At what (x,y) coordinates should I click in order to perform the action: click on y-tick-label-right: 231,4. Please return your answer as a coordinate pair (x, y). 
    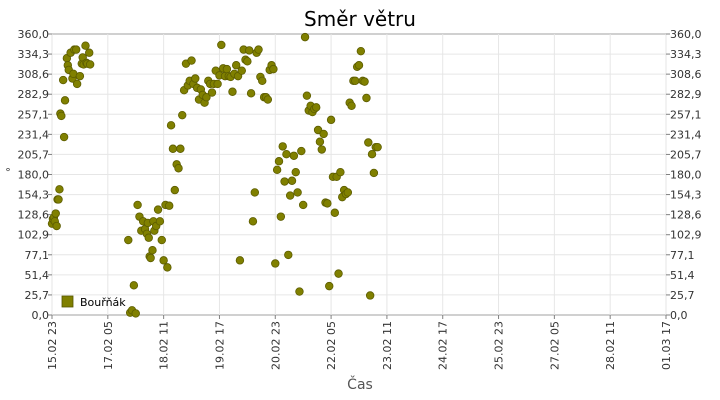
    Looking at the image, I should click on (686, 134).